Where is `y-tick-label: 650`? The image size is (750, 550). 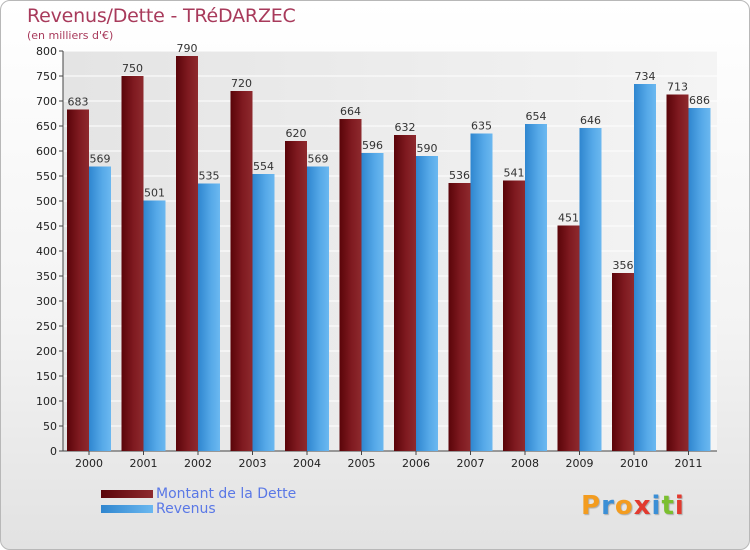
y-tick-label: 650 is located at coordinates (46, 126).